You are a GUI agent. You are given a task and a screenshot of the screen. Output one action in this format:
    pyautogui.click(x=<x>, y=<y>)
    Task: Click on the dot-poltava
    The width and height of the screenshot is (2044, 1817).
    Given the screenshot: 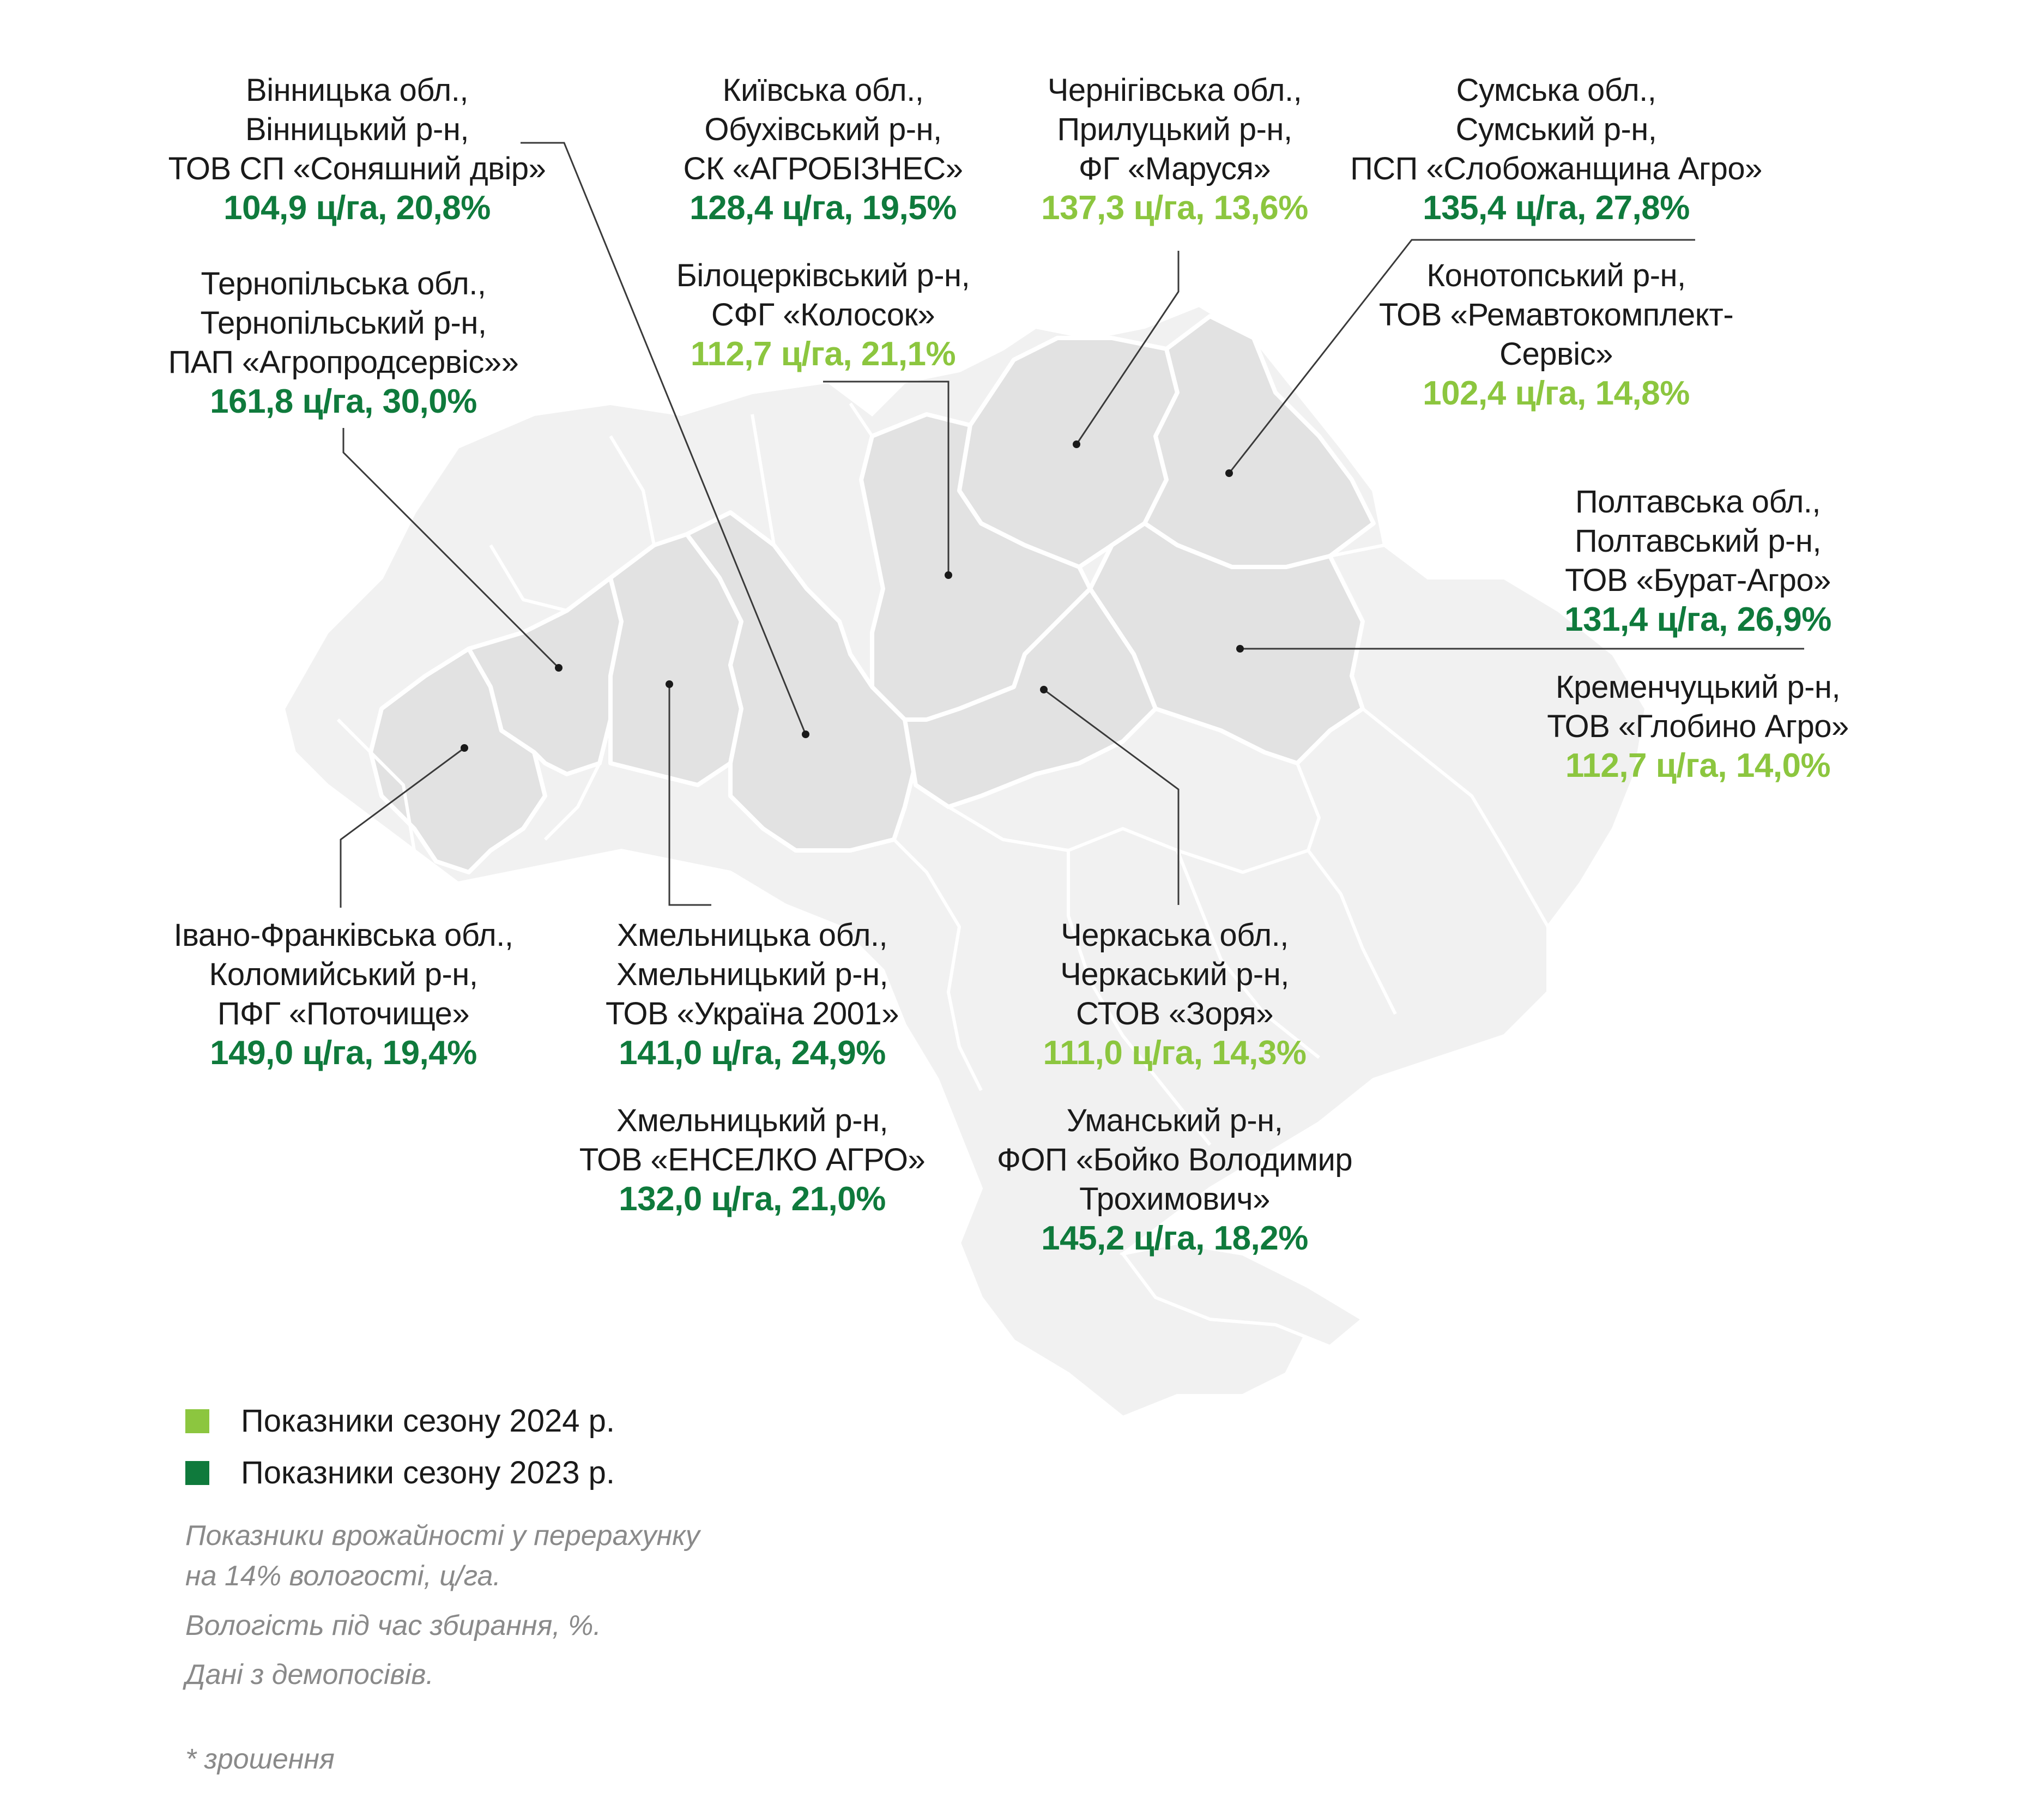 What is the action you would take?
    pyautogui.click(x=1240, y=649)
    